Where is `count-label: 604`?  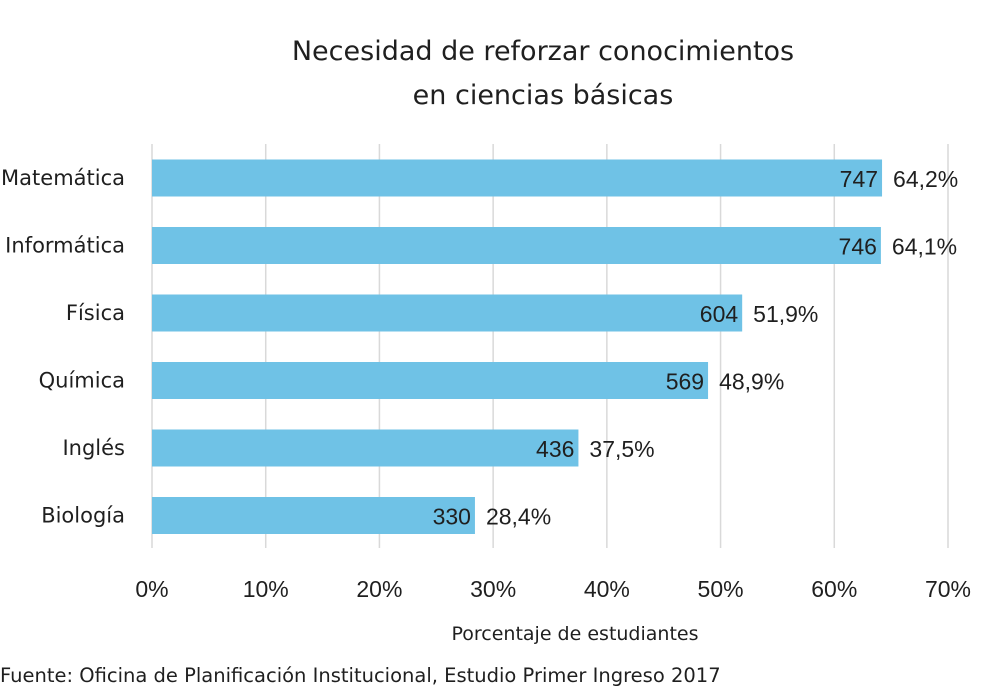 count-label: 604 is located at coordinates (719, 314).